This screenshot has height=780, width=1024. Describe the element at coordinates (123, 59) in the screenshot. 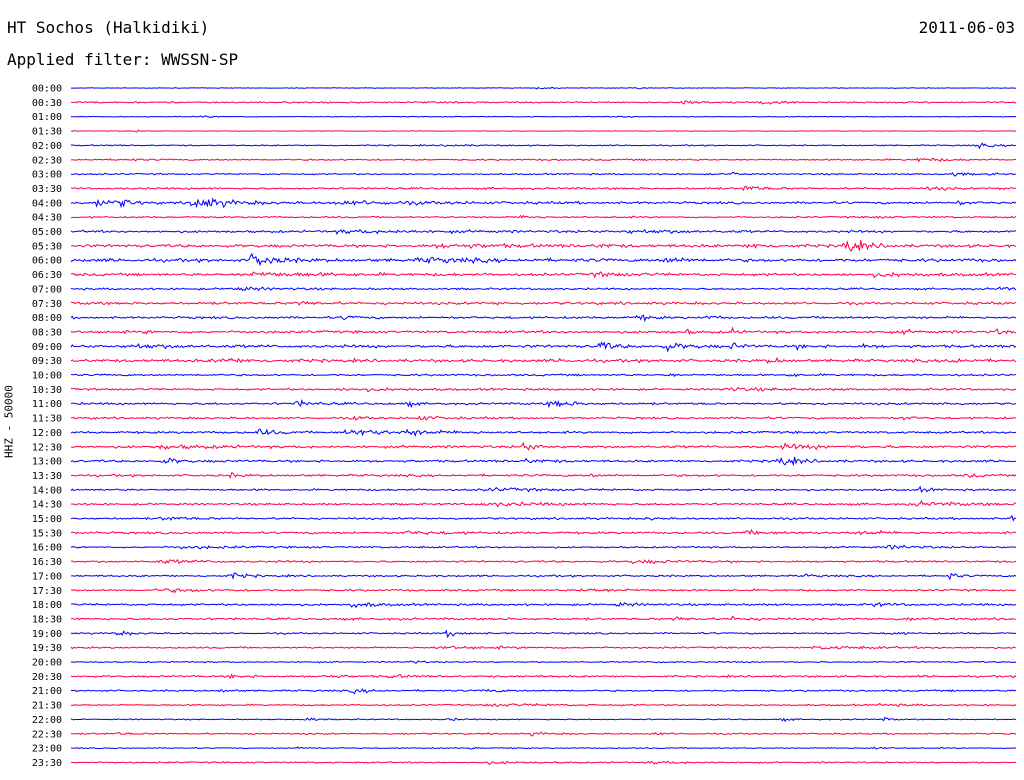

I see `filter-label: Applied filter: WWSSN-SP` at that location.